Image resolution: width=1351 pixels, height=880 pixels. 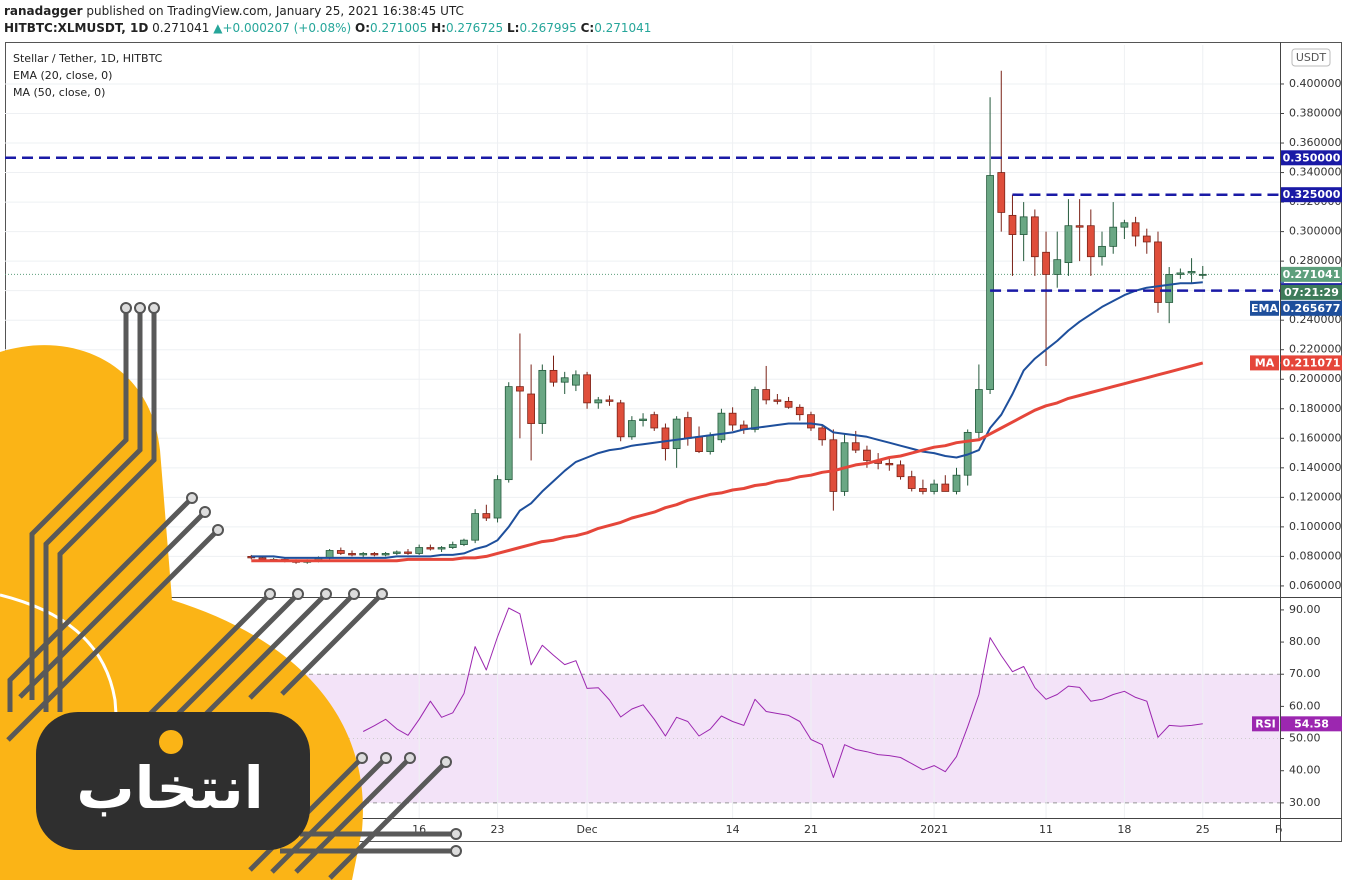 I want to click on level-label: 0.325000, so click(x=1312, y=194).